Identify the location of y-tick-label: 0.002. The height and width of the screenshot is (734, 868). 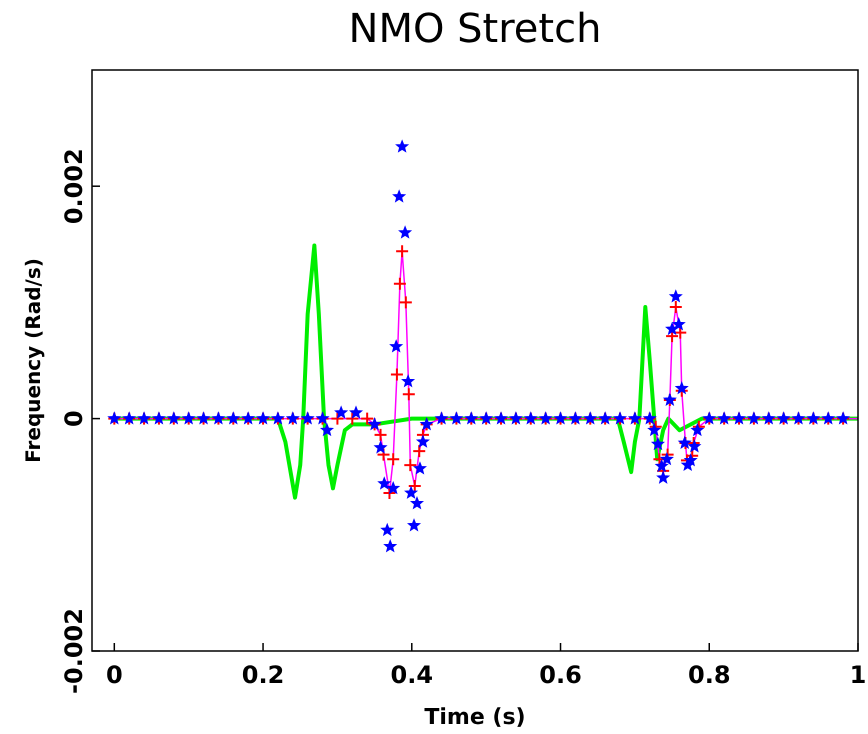
(74, 186).